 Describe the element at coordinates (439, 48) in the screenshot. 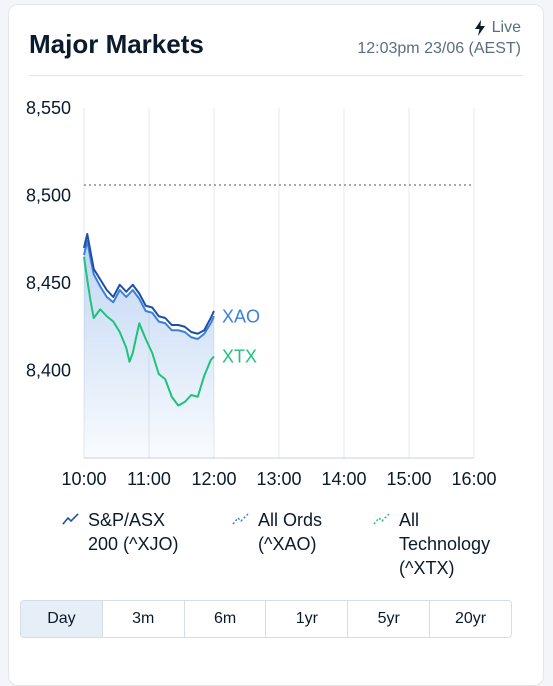

I see `timestamp: 12:03pm 23/06 (AEST)` at that location.